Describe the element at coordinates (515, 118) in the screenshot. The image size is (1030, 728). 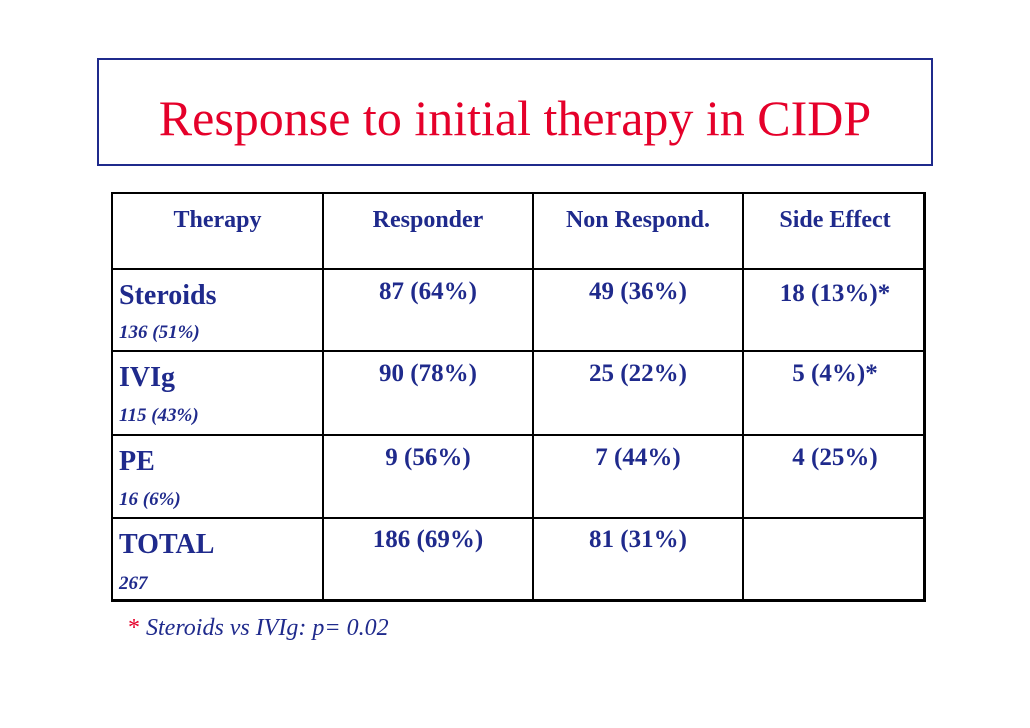
I see `slide-title: Response to initial therapy in CIDP` at that location.